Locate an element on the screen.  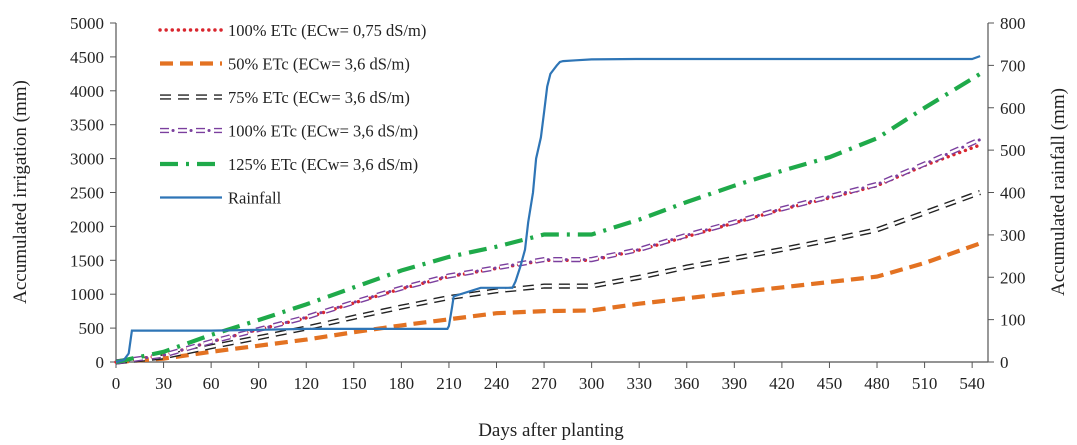
x-tick-label: 300 is located at coordinates (592, 383).